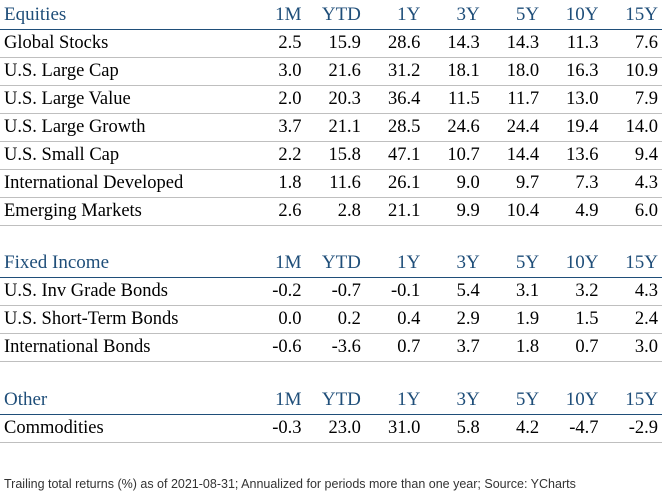 This screenshot has height=498, width=662. I want to click on return-value: 9.0, so click(454, 183).